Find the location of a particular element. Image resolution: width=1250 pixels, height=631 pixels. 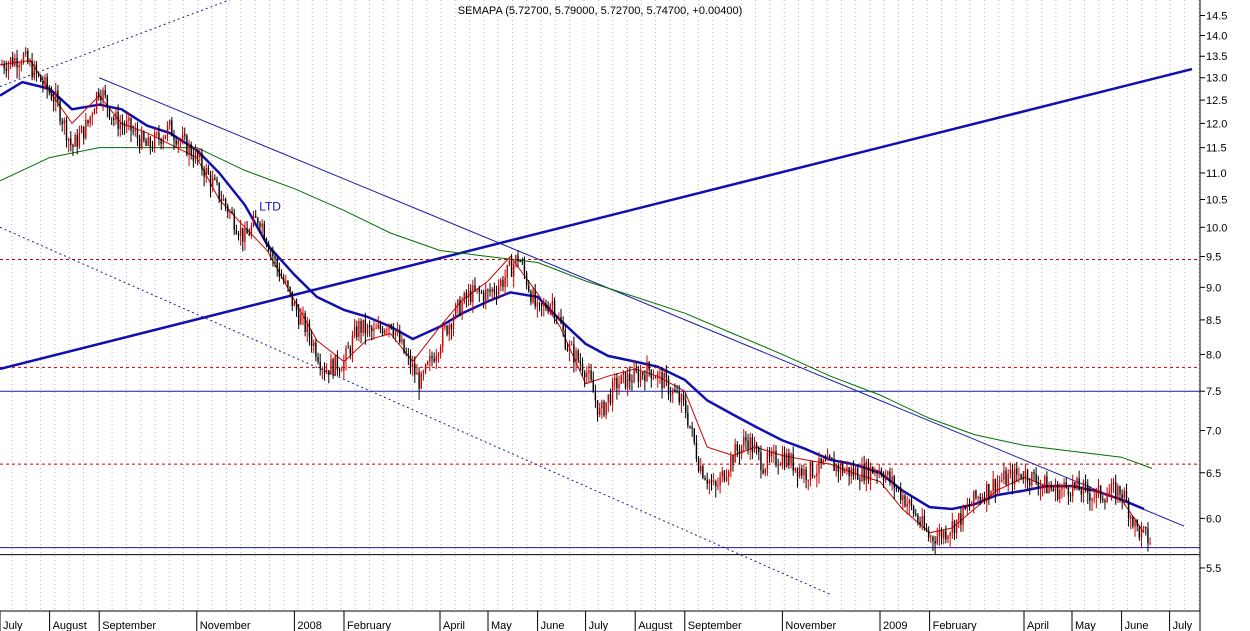

x-tick-label: November is located at coordinates (225, 625).